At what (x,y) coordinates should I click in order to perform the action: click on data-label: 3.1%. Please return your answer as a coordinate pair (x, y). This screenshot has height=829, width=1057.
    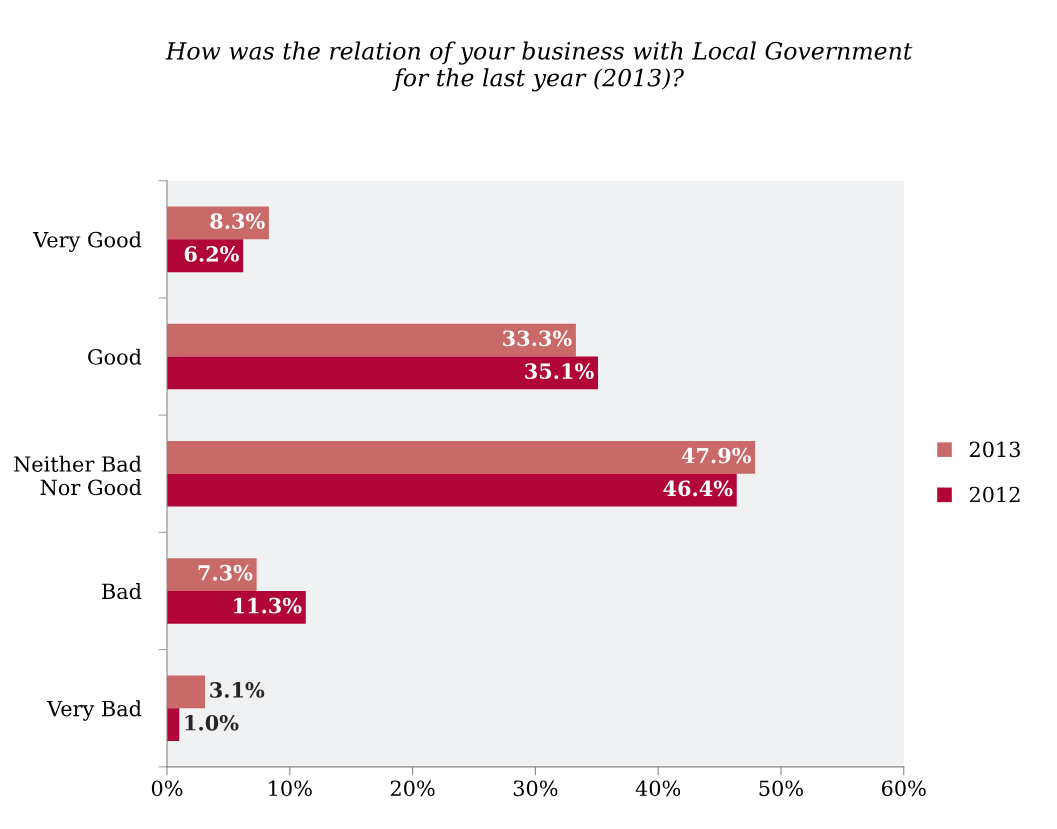
    Looking at the image, I should click on (237, 690).